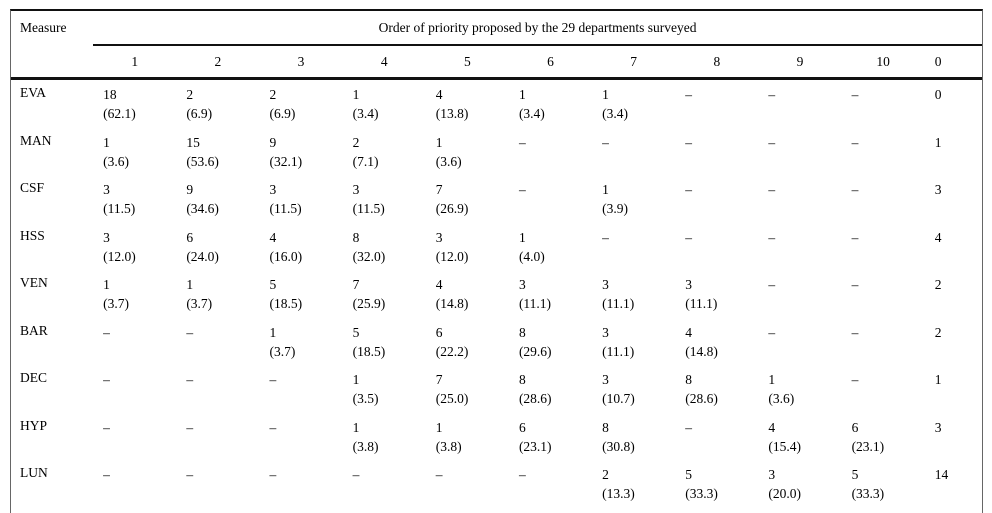 The image size is (992, 513). I want to click on table-cell: 1 (3.7), so click(134, 294).